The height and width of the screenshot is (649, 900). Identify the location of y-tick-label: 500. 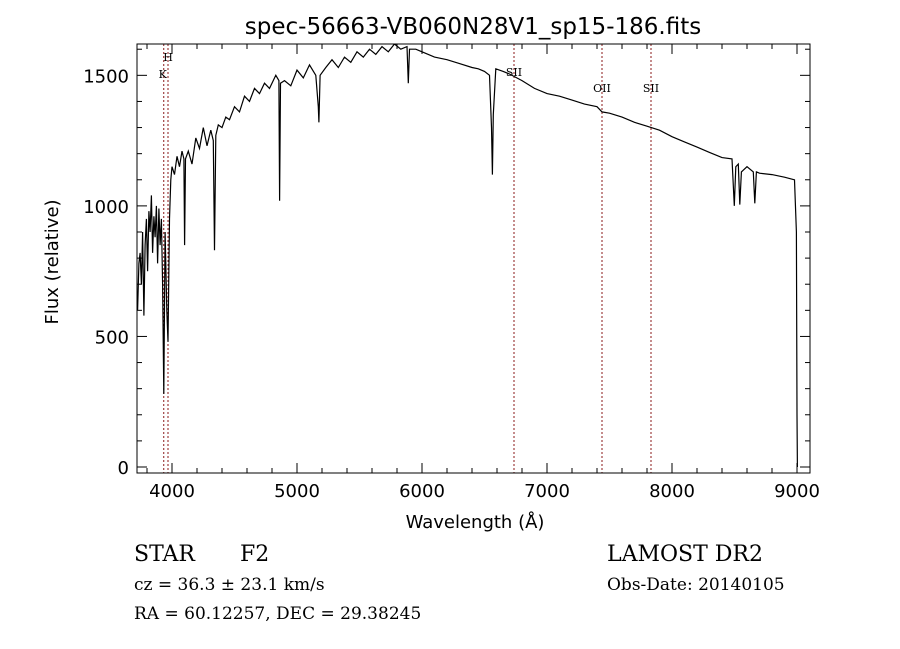
(112, 337).